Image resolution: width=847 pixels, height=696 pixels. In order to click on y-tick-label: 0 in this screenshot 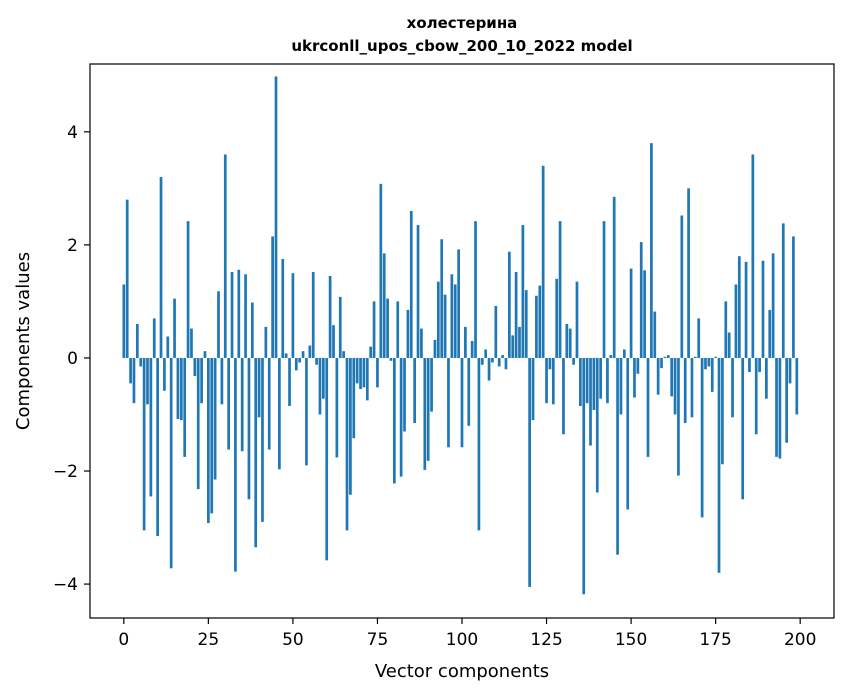, I will do `click(72, 359)`.